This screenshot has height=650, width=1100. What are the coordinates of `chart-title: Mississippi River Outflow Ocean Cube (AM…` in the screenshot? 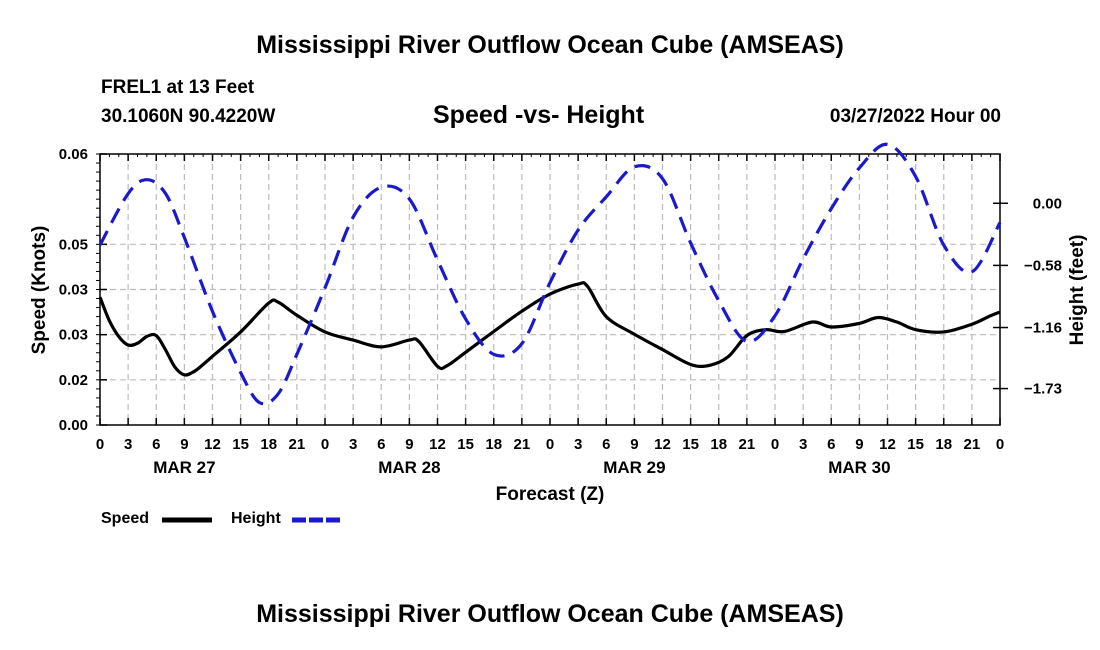 It's located at (550, 45).